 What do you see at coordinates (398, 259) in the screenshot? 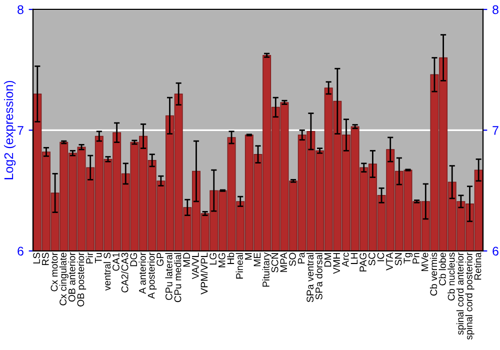
I see `x-tick-label: SN` at bounding box center [398, 259].